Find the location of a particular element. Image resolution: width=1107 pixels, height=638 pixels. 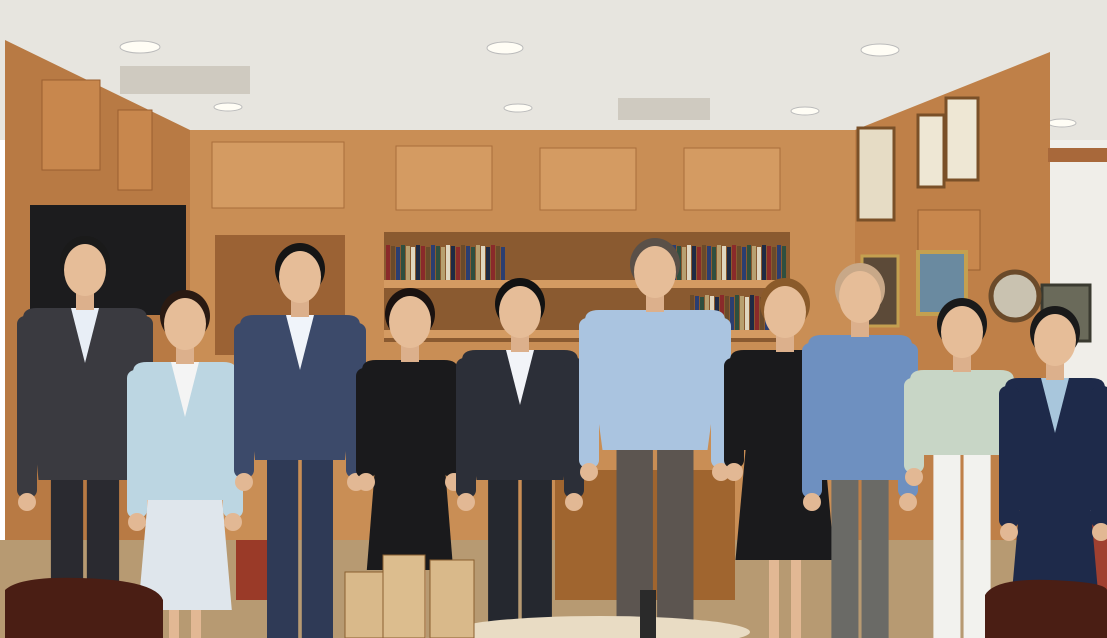

person is located at coordinates (860, 450).